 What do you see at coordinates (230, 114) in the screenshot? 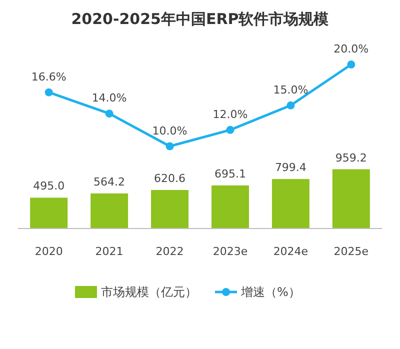
I see `data-label: 12.0%` at bounding box center [230, 114].